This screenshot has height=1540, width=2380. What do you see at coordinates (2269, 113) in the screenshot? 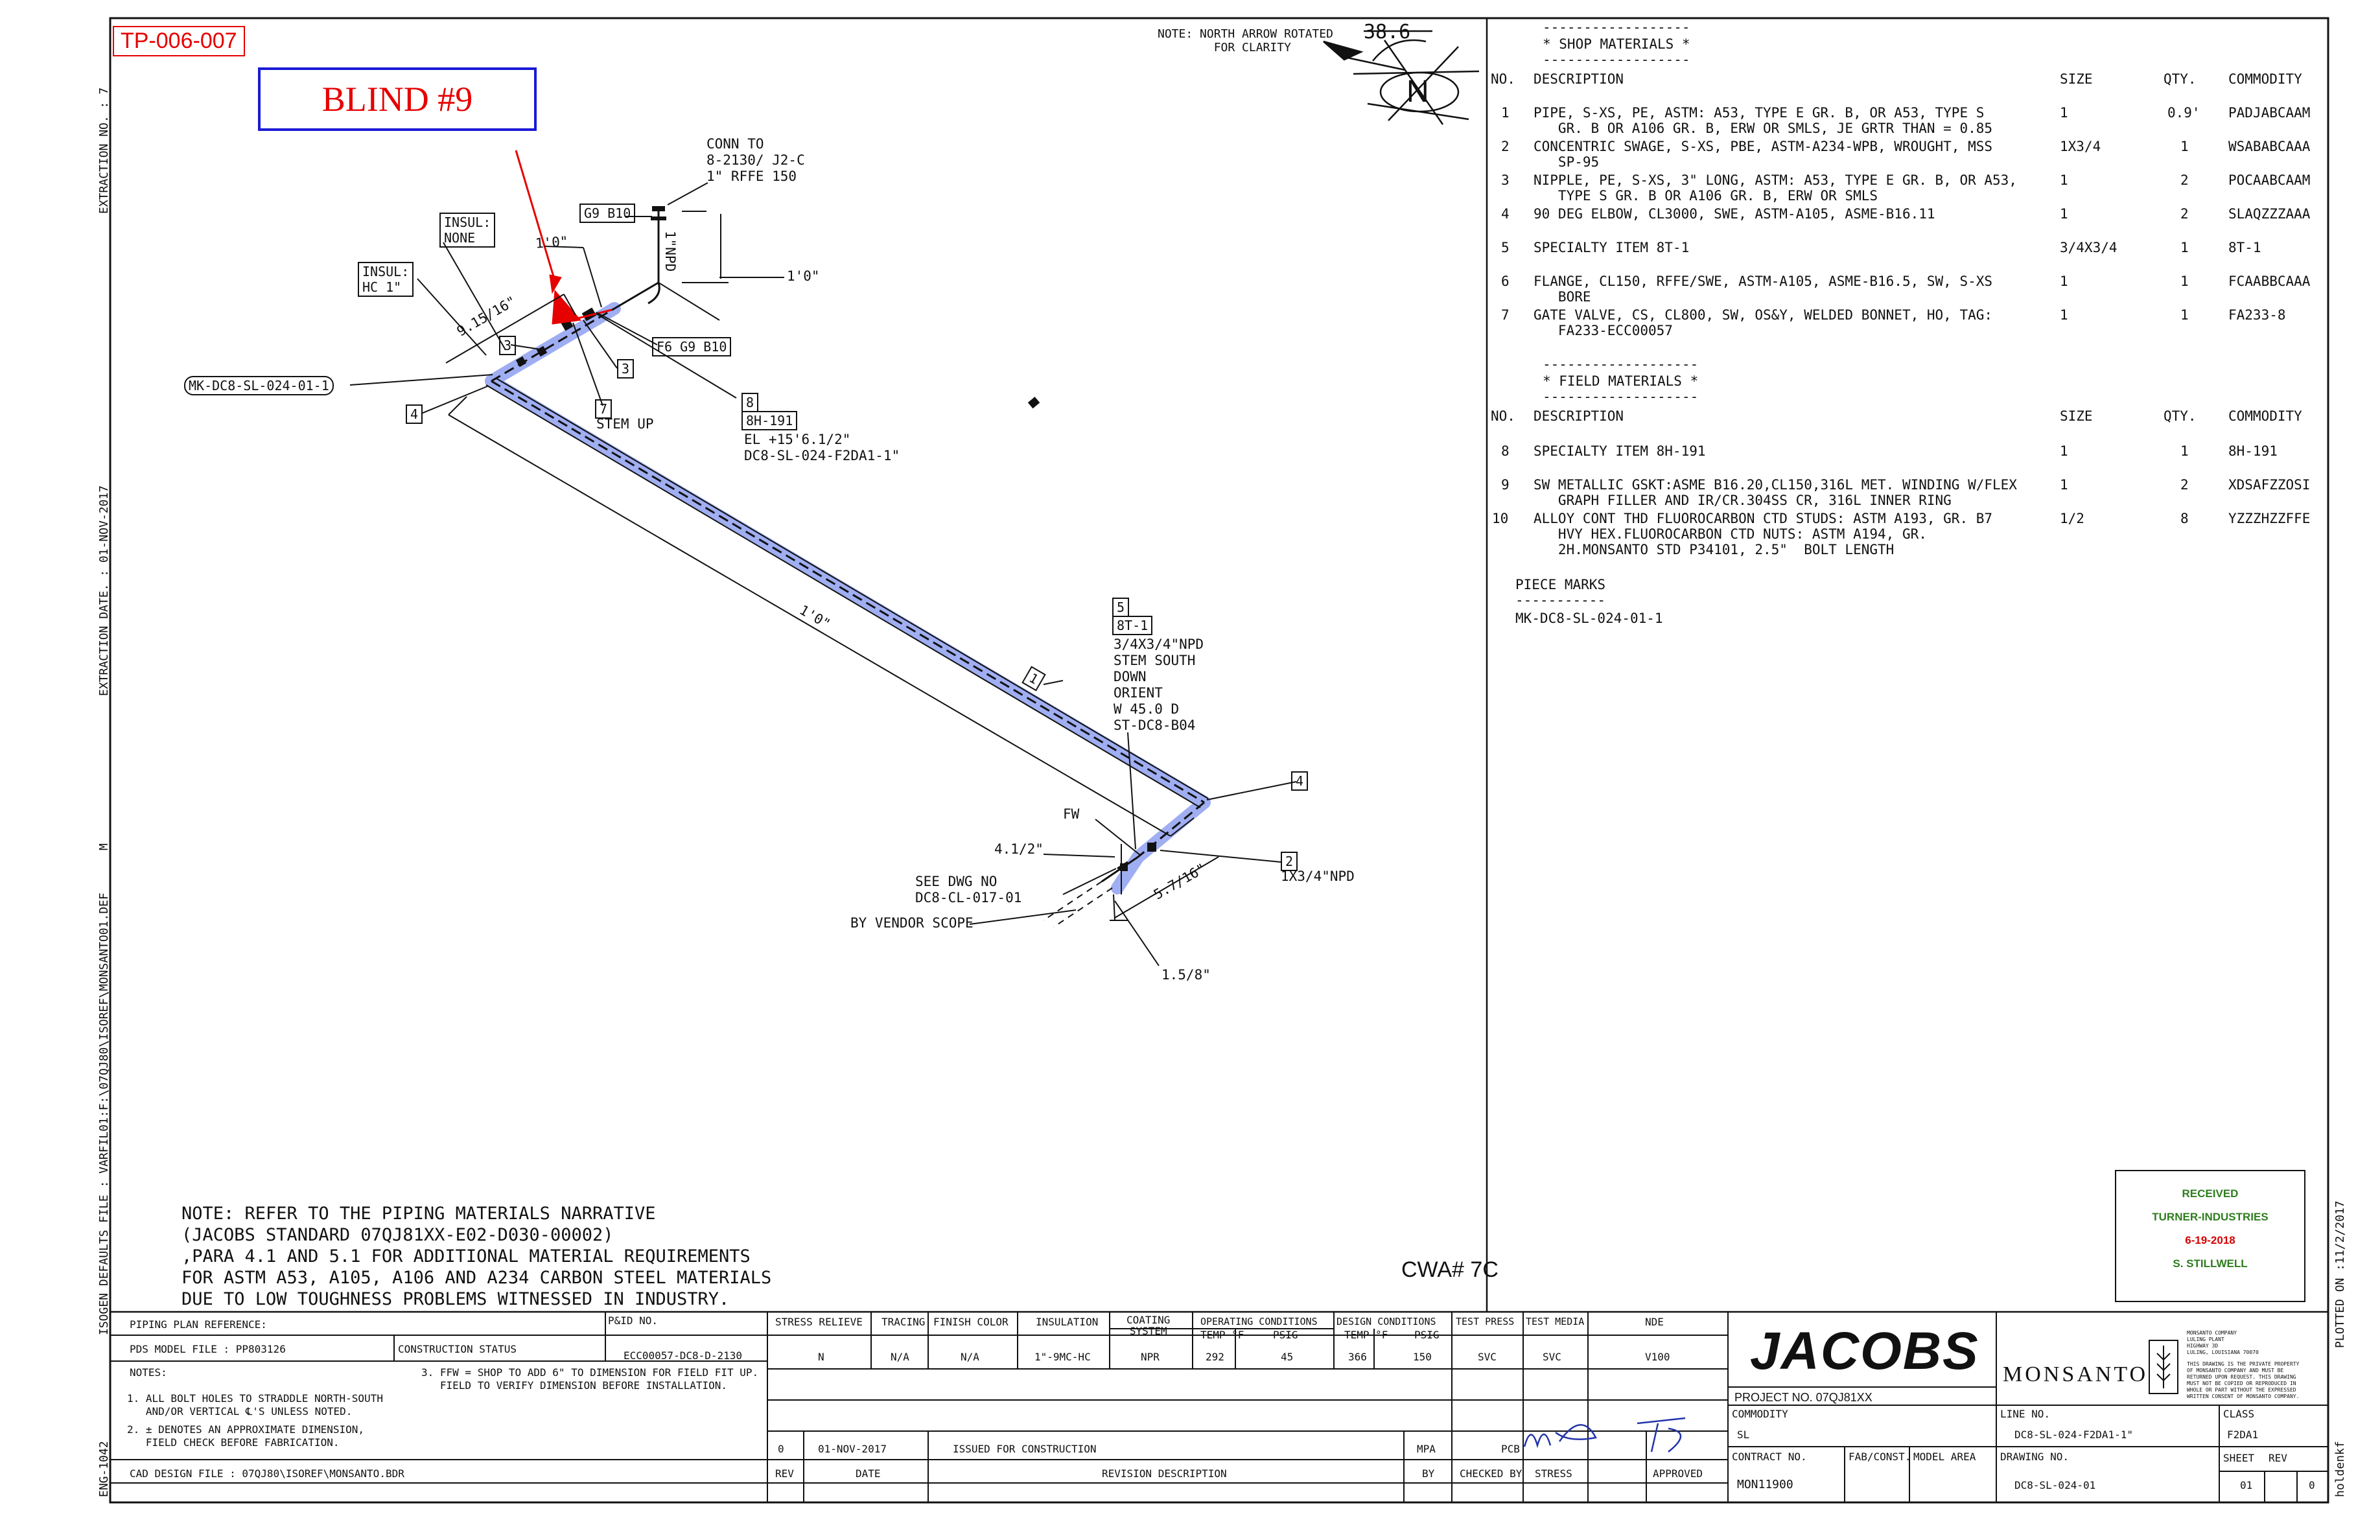
I see `shop-row-commodity: PADJABCAAM` at bounding box center [2269, 113].